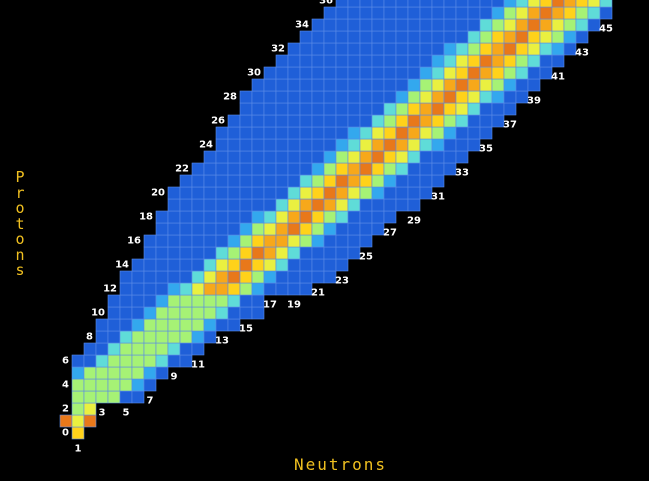 This screenshot has height=481, width=649. What do you see at coordinates (246, 329) in the screenshot?
I see `x-tick-label: 15` at bounding box center [246, 329].